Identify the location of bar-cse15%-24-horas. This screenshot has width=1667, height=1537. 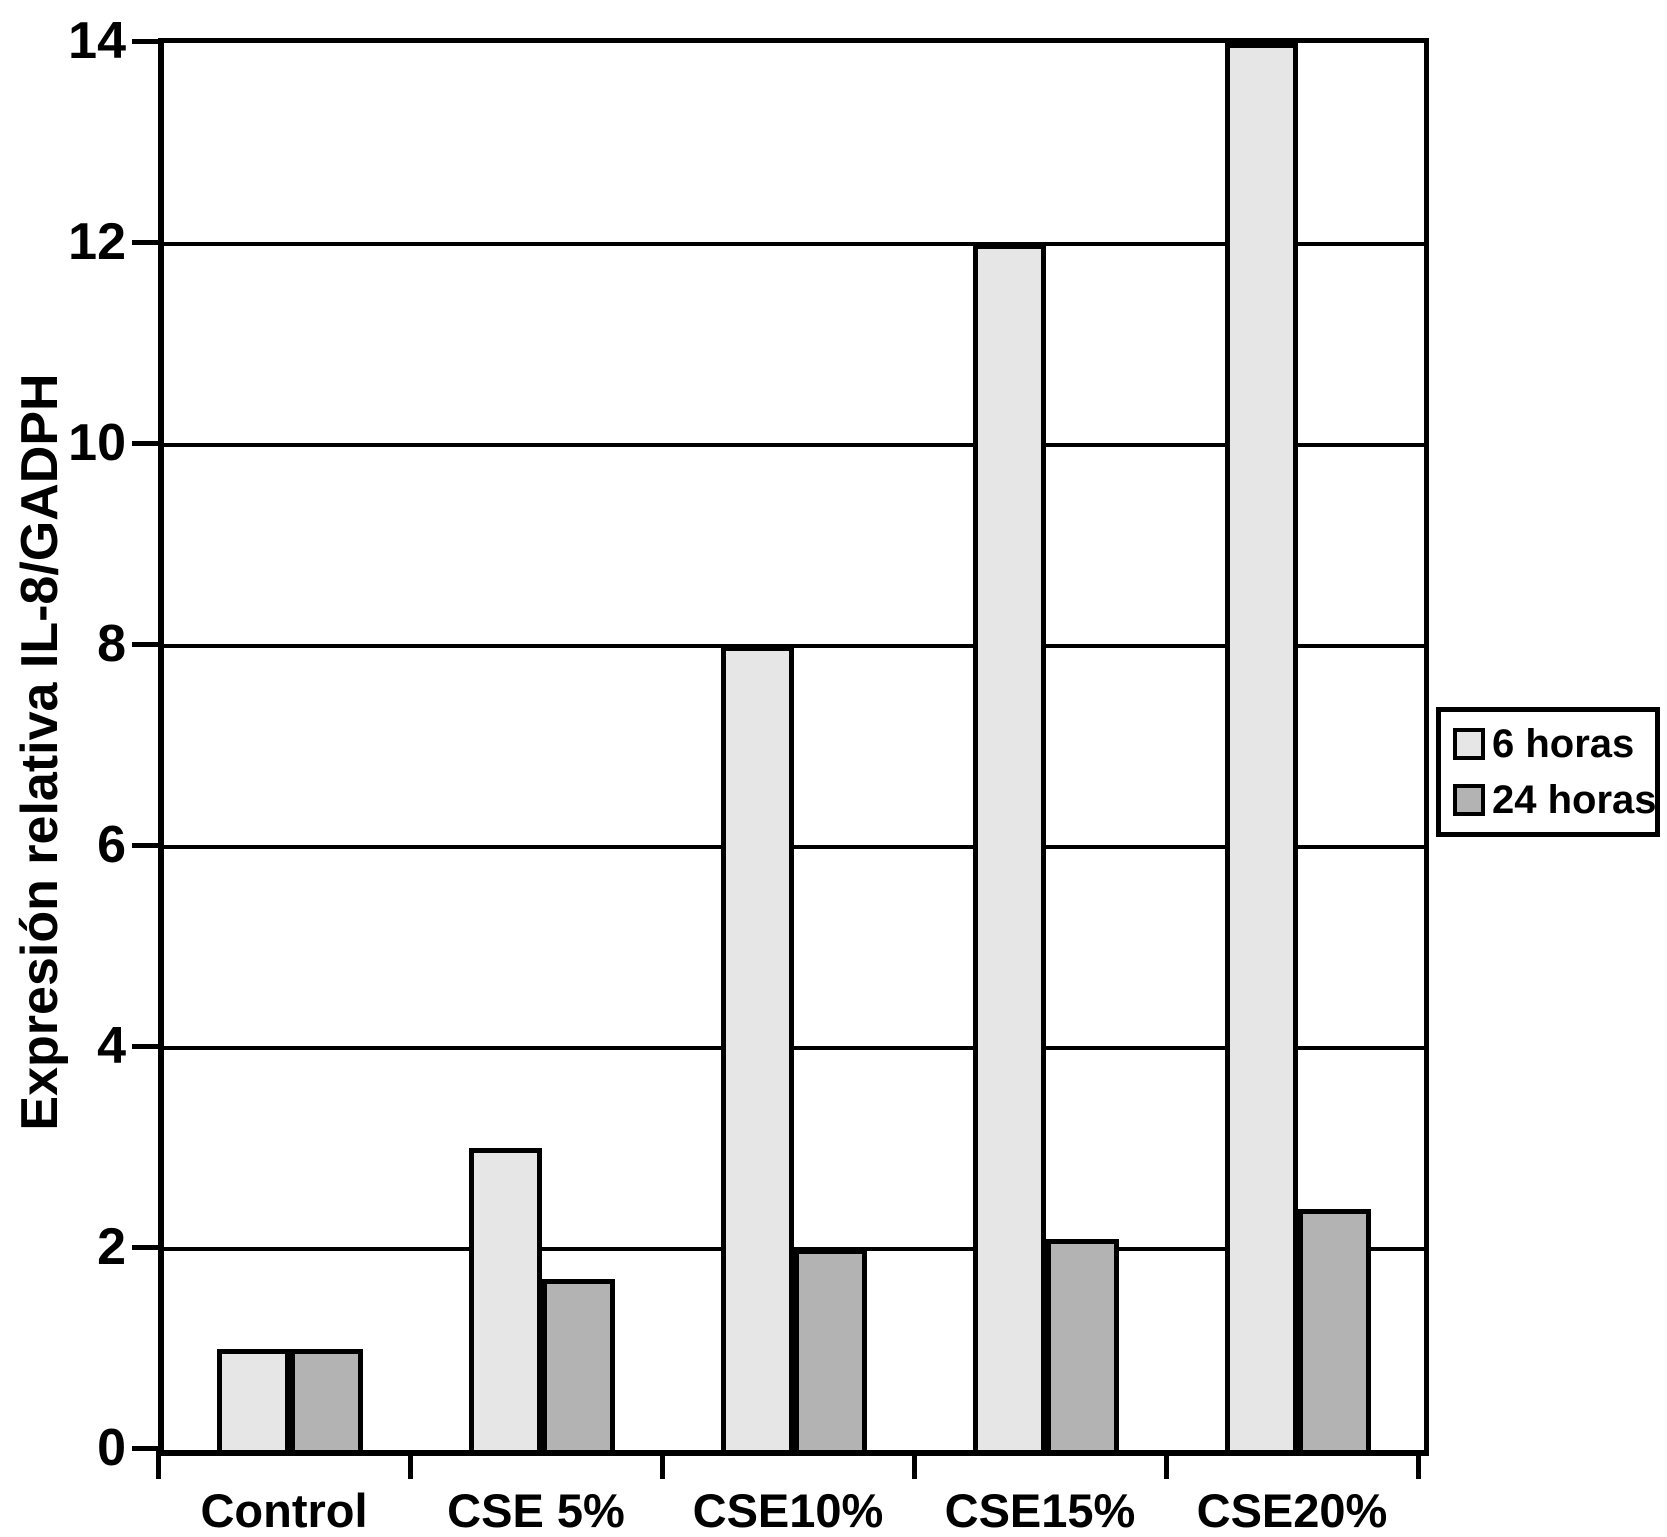
(1082, 1344).